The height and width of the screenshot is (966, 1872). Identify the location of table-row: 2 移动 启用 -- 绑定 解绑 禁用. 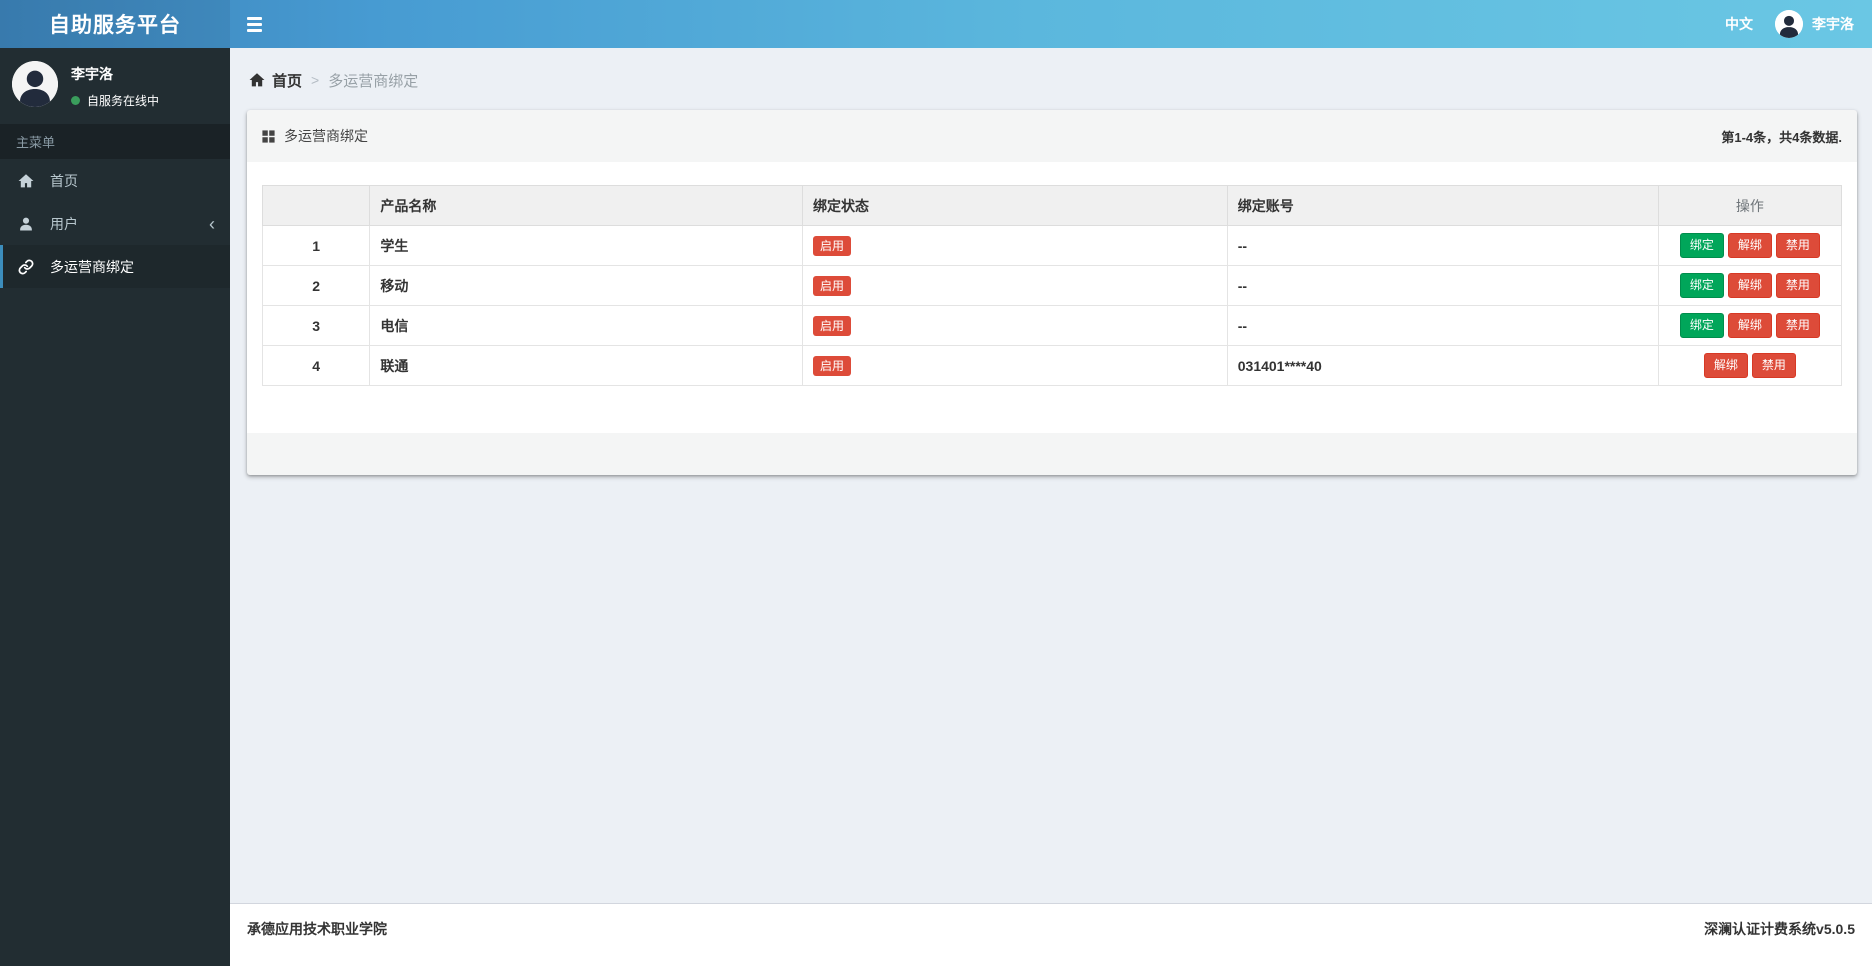
(1052, 285).